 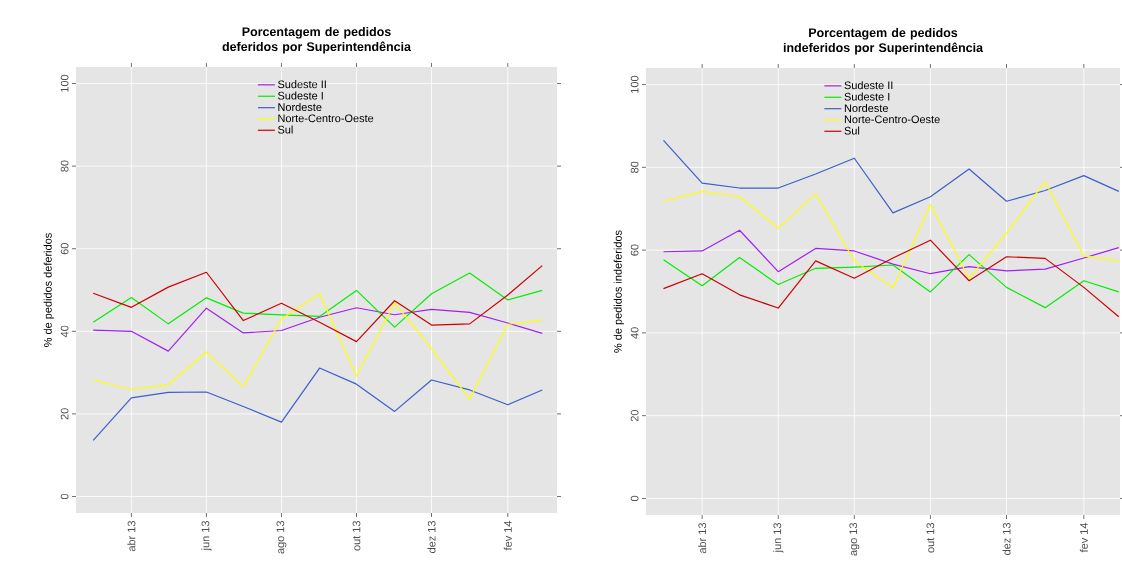 What do you see at coordinates (618, 291) in the screenshot?
I see `y-axis-title: % de pedidos indeferidos` at bounding box center [618, 291].